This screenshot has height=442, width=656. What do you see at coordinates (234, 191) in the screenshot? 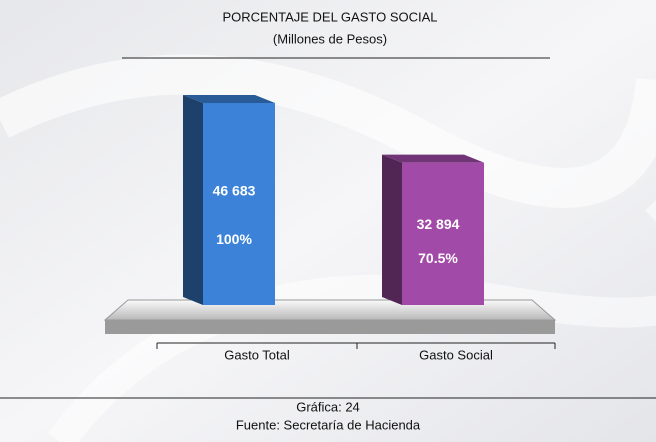
I see `value-label: 46 683` at bounding box center [234, 191].